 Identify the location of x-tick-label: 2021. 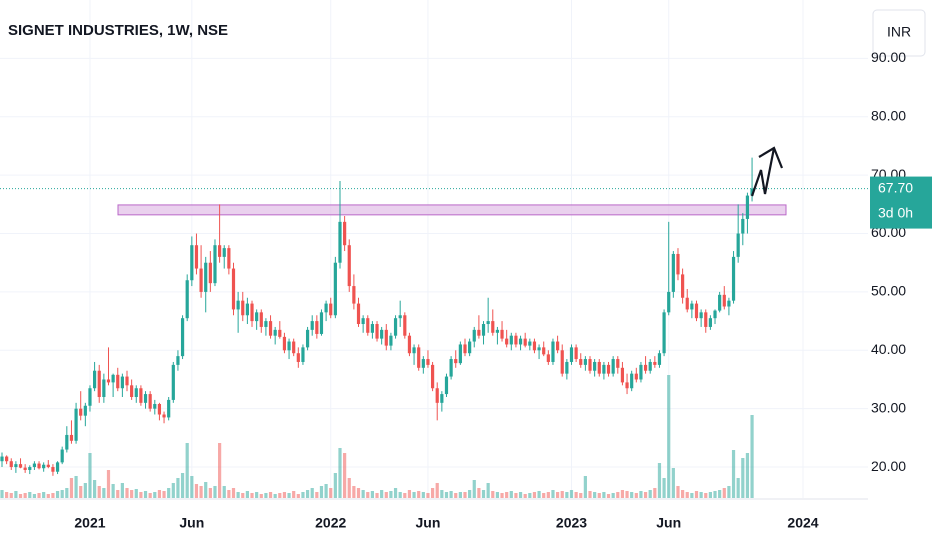
(89, 523).